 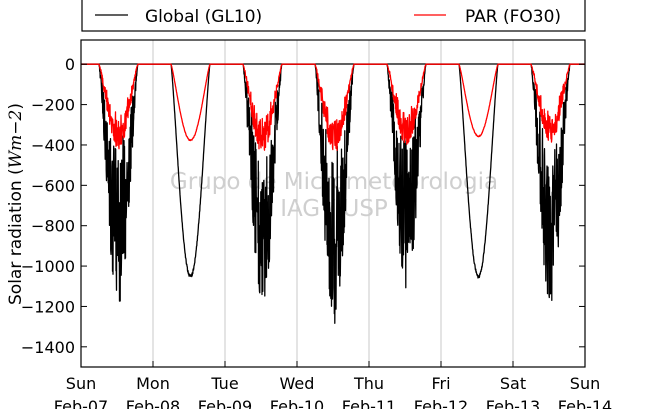 I want to click on y-tick-label: −200, so click(x=53, y=105).